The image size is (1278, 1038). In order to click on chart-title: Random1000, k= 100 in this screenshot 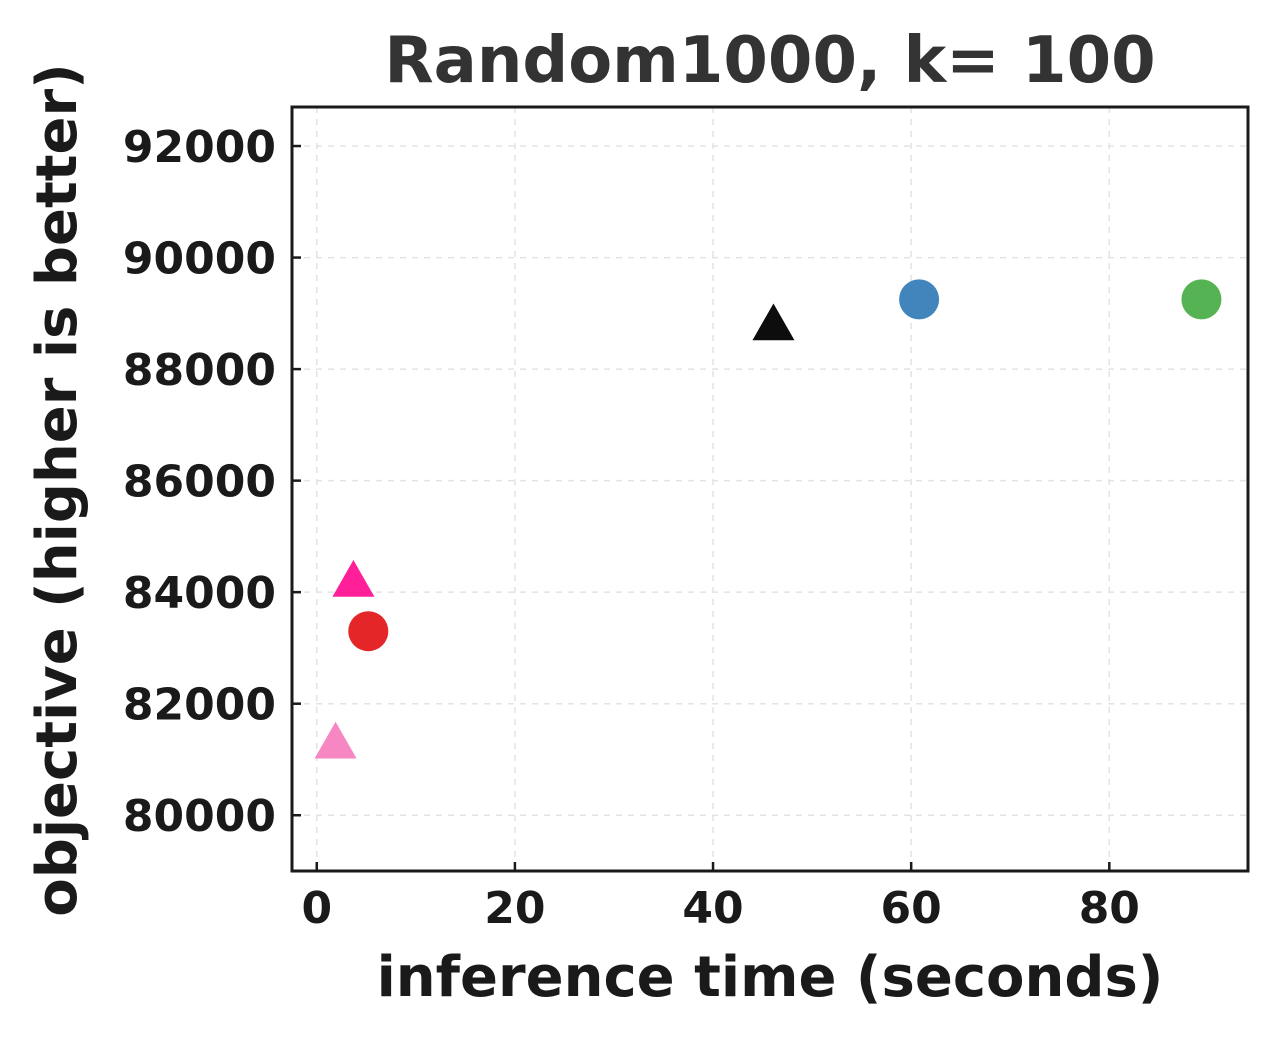, I will do `click(769, 61)`.